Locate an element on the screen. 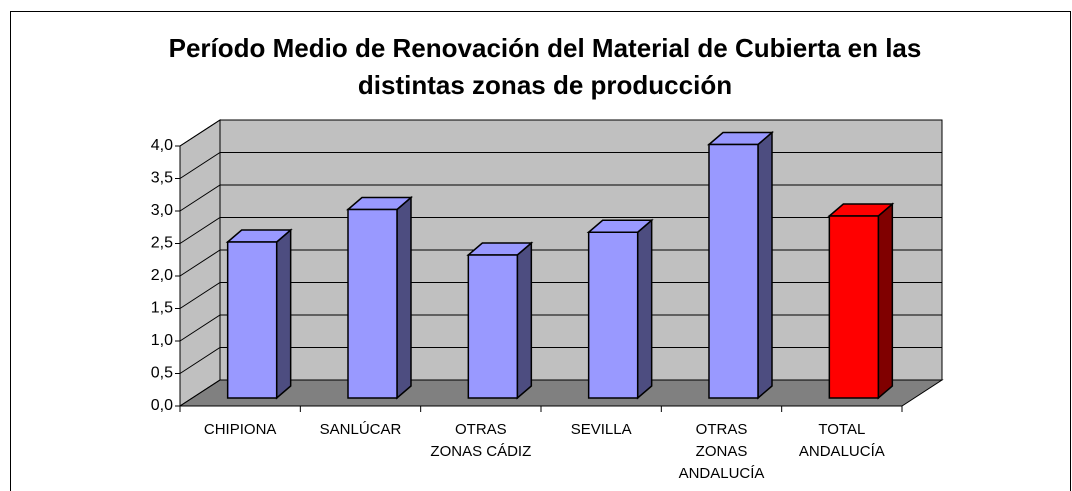  y-tick-label: 3,5 is located at coordinates (162, 178).